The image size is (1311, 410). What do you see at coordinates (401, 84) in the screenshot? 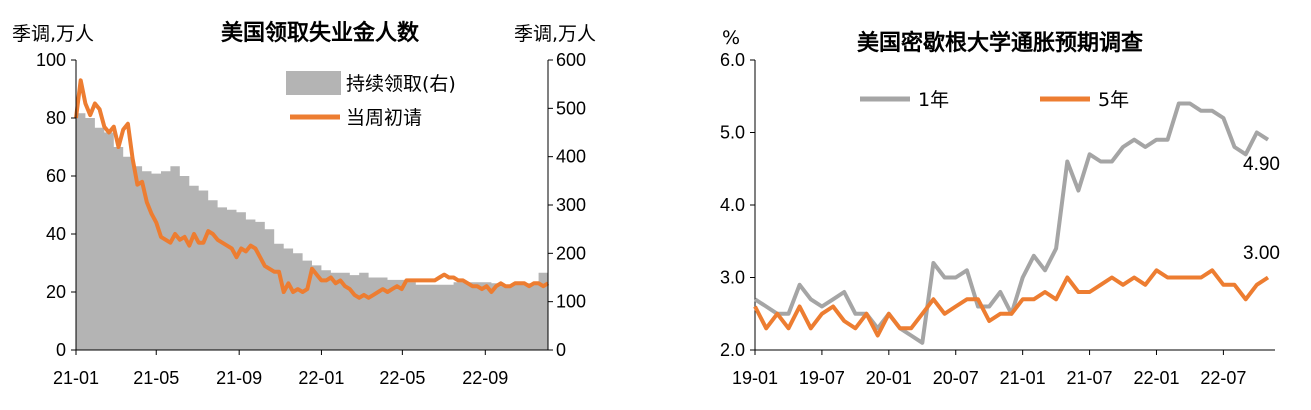
I see `legend-label-continuing-claims: 持续领取(右)` at bounding box center [401, 84].